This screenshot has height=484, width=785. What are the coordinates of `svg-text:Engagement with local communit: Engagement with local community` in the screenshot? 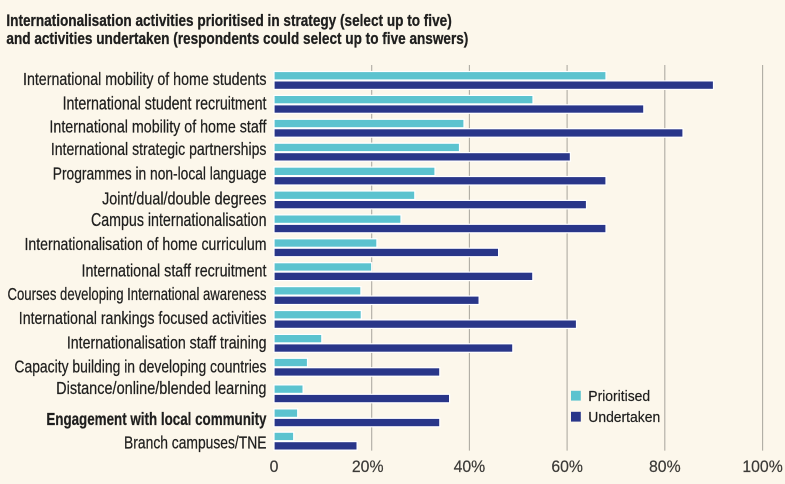 It's located at (156, 419).